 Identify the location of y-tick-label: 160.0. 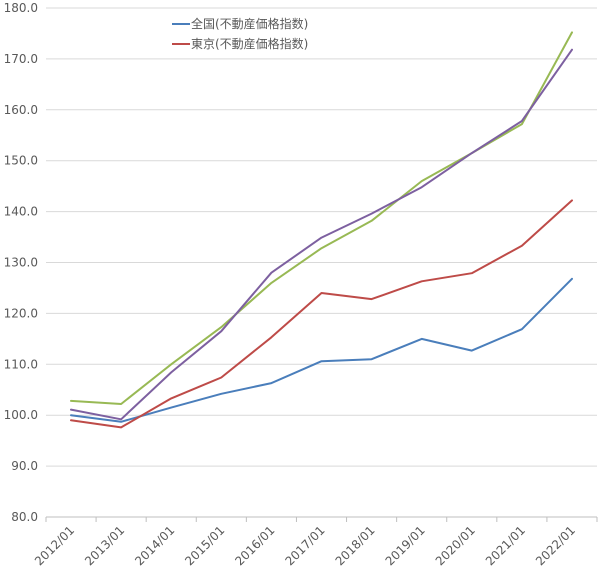
(21, 110).